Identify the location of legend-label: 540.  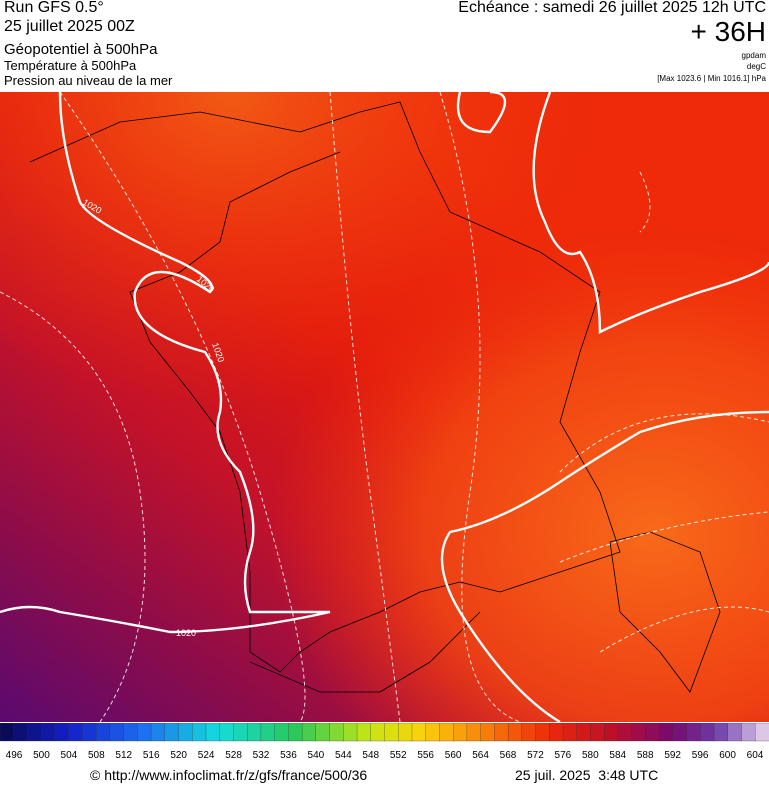
(316, 755).